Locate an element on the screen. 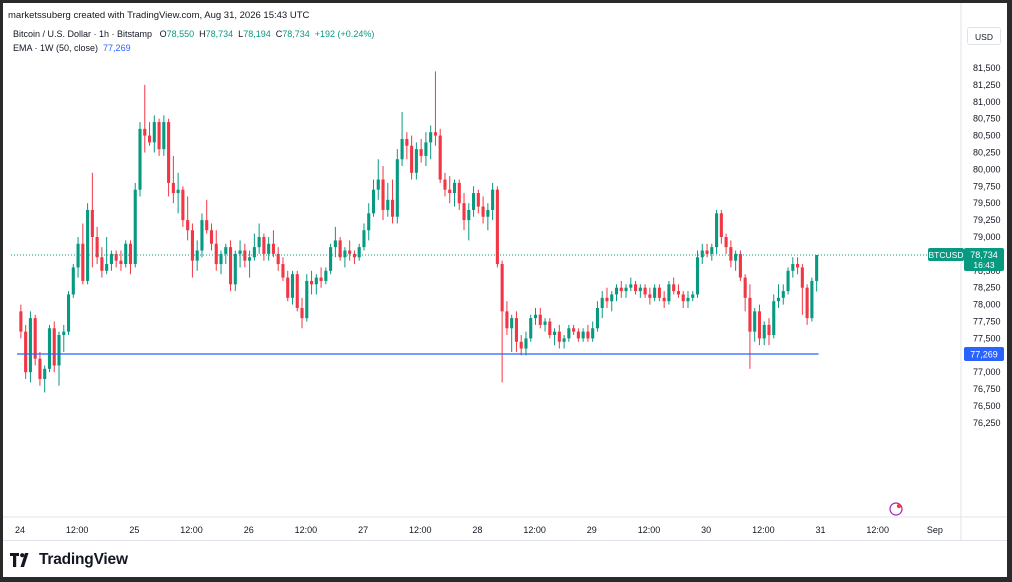 The height and width of the screenshot is (582, 1012). symbol-title: Bitcoin / U.S. Dollar · 1h · Bitstamp is located at coordinates (83, 34).